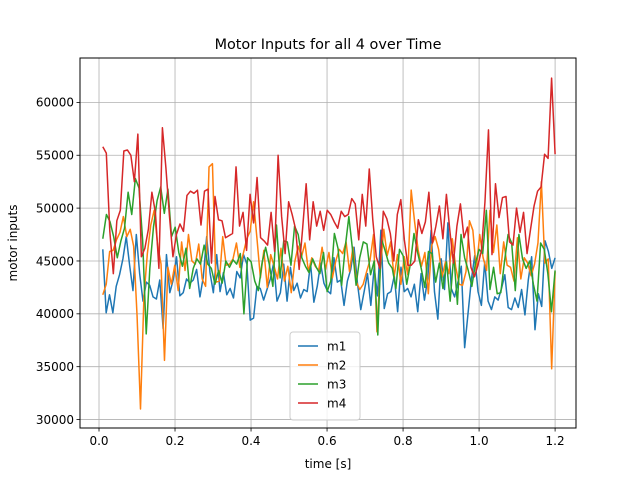 Image resolution: width=640 pixels, height=480 pixels. What do you see at coordinates (55, 208) in the screenshot?
I see `y-tick-label: 50000` at bounding box center [55, 208].